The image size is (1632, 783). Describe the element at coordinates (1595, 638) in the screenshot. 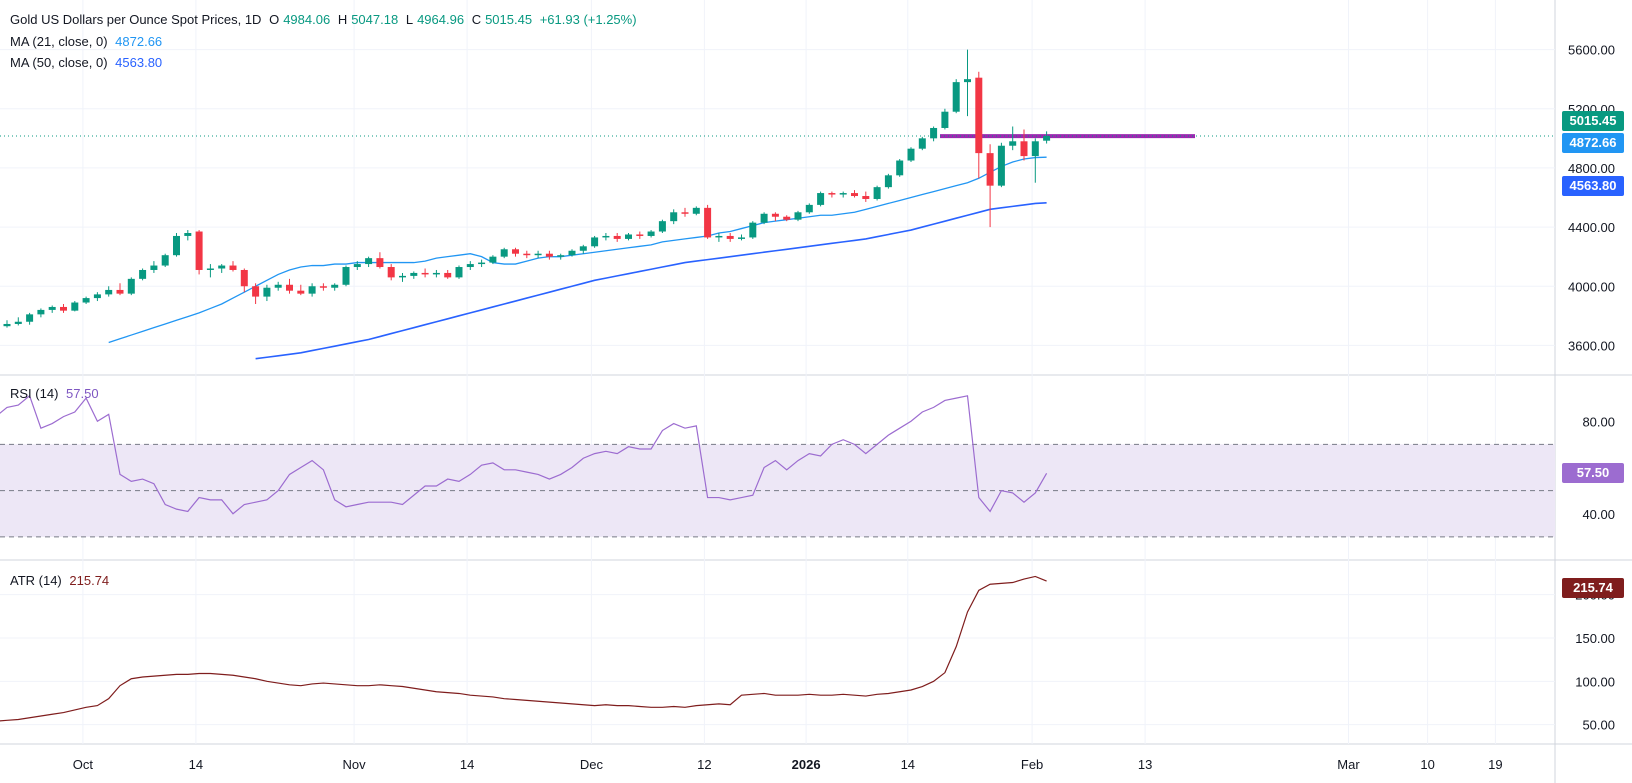

I see `atr-y-tick-label: 150.00` at that location.